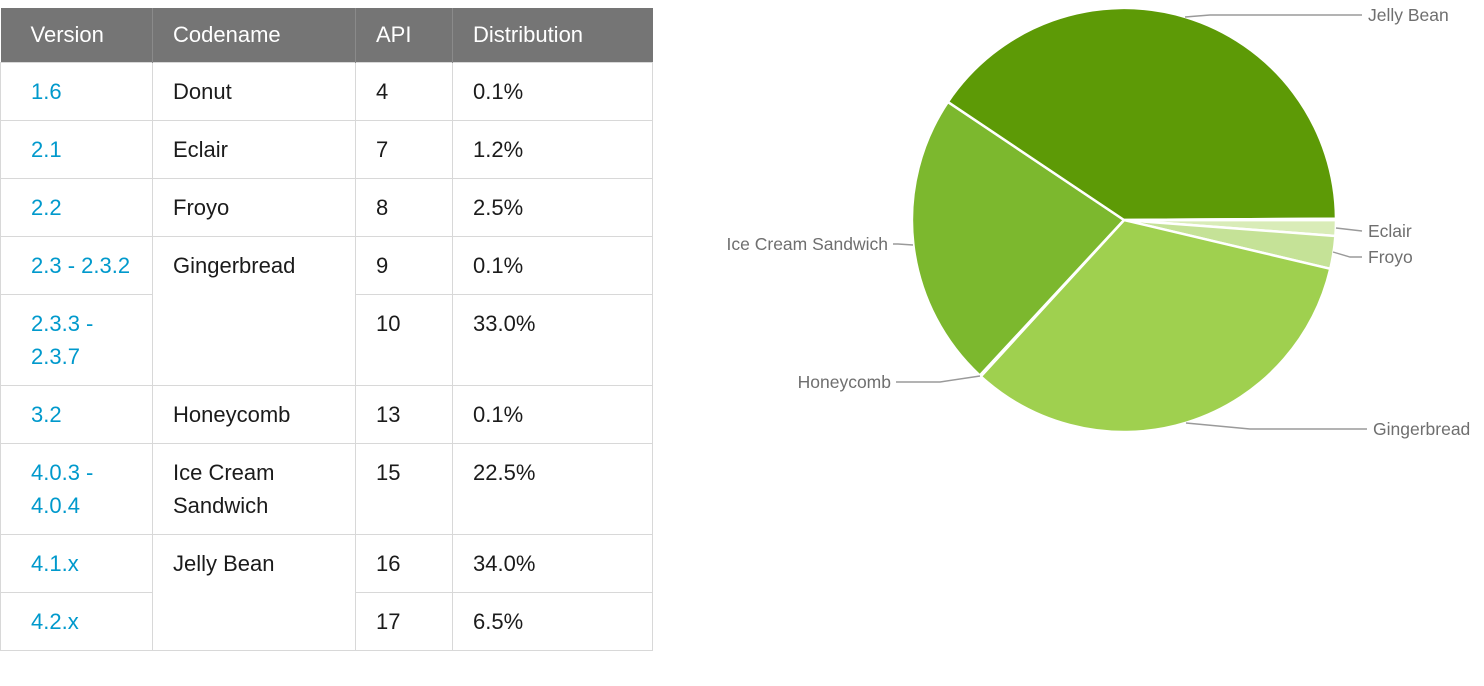  I want to click on distribution-cell: 33.0%, so click(552, 340).